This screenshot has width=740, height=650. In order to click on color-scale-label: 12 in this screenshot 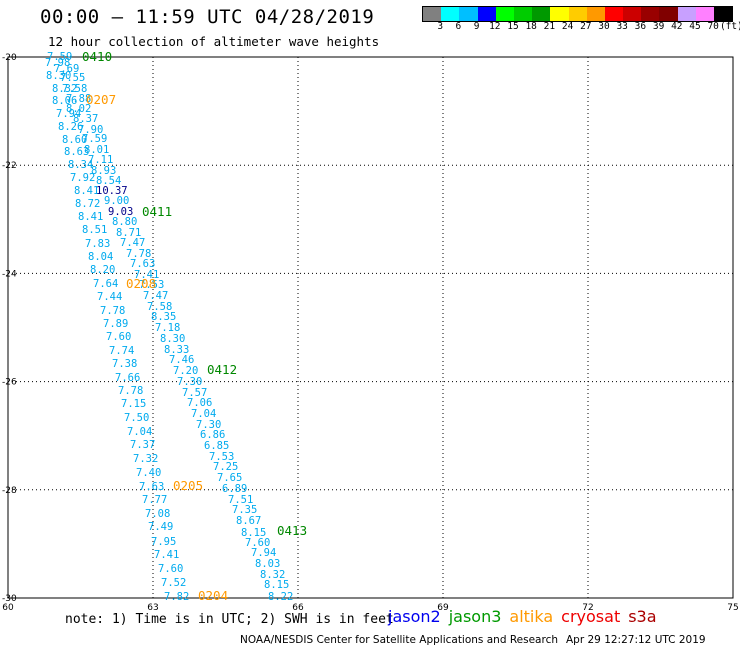, I will do `click(495, 26)`.